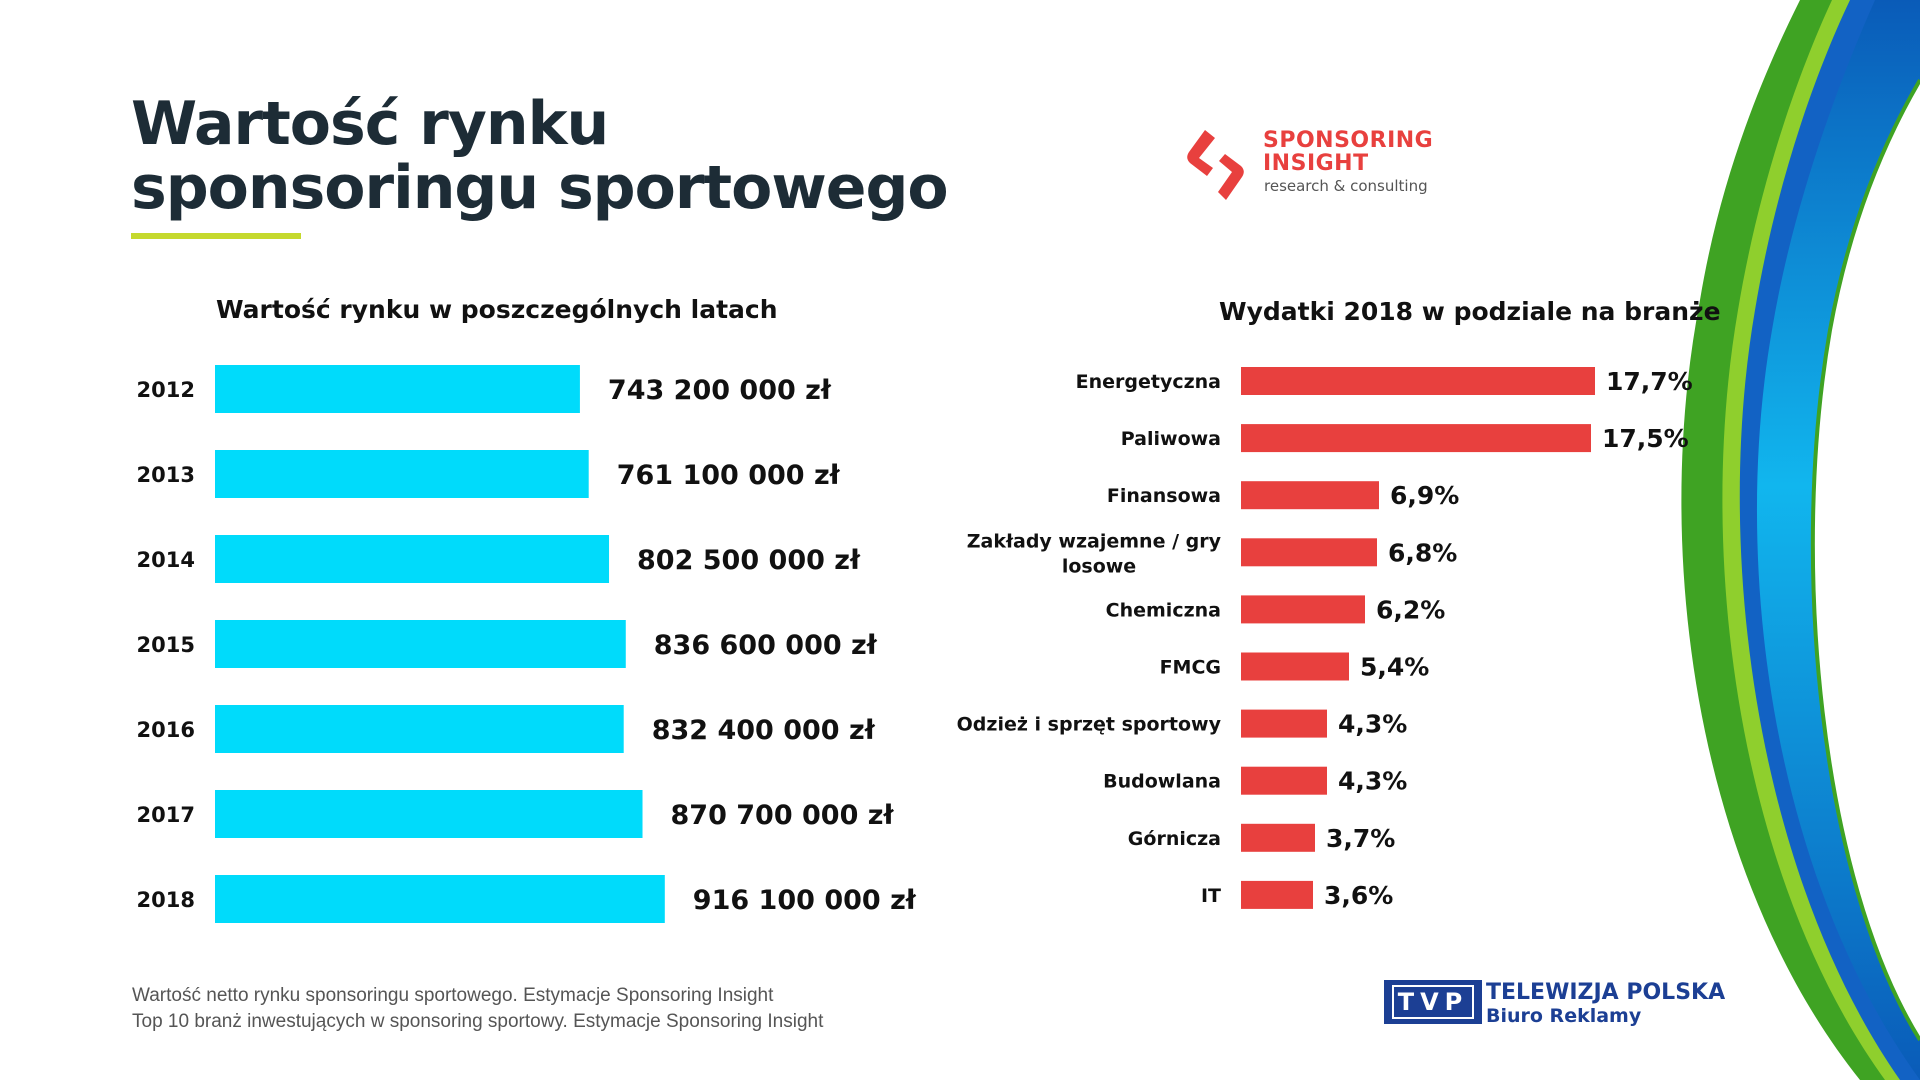 The image size is (1920, 1080). I want to click on industry-percent-label: 6,2%, so click(1410, 609).